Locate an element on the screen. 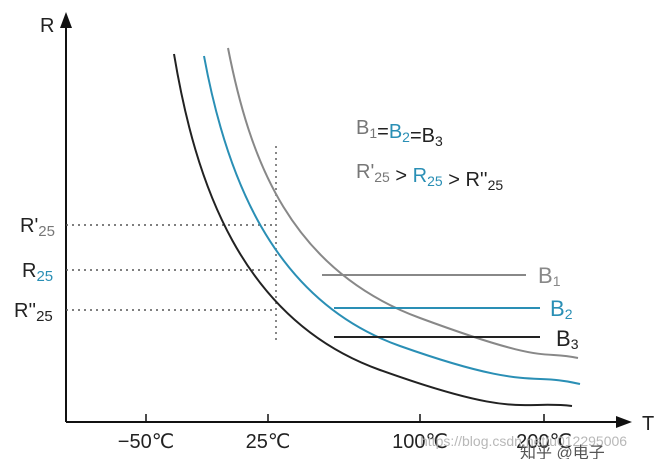 The image size is (668, 459). y-axis-arrow is located at coordinates (66, 20).